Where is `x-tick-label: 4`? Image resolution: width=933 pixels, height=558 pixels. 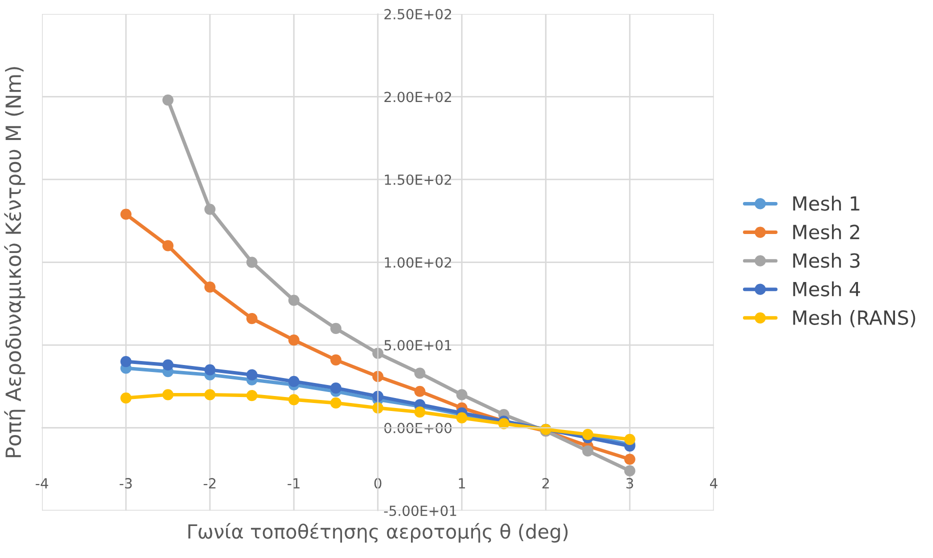 x-tick-label: 4 is located at coordinates (714, 483).